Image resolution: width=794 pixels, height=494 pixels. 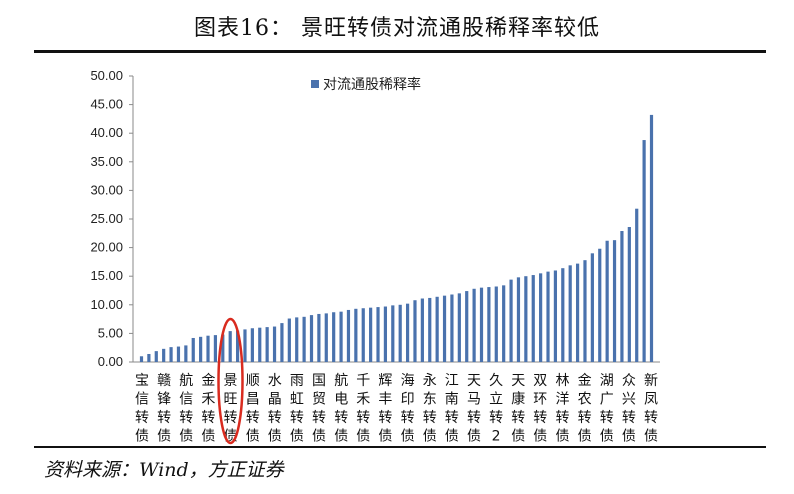 I want to click on source-rule, so click(x=400, y=447).